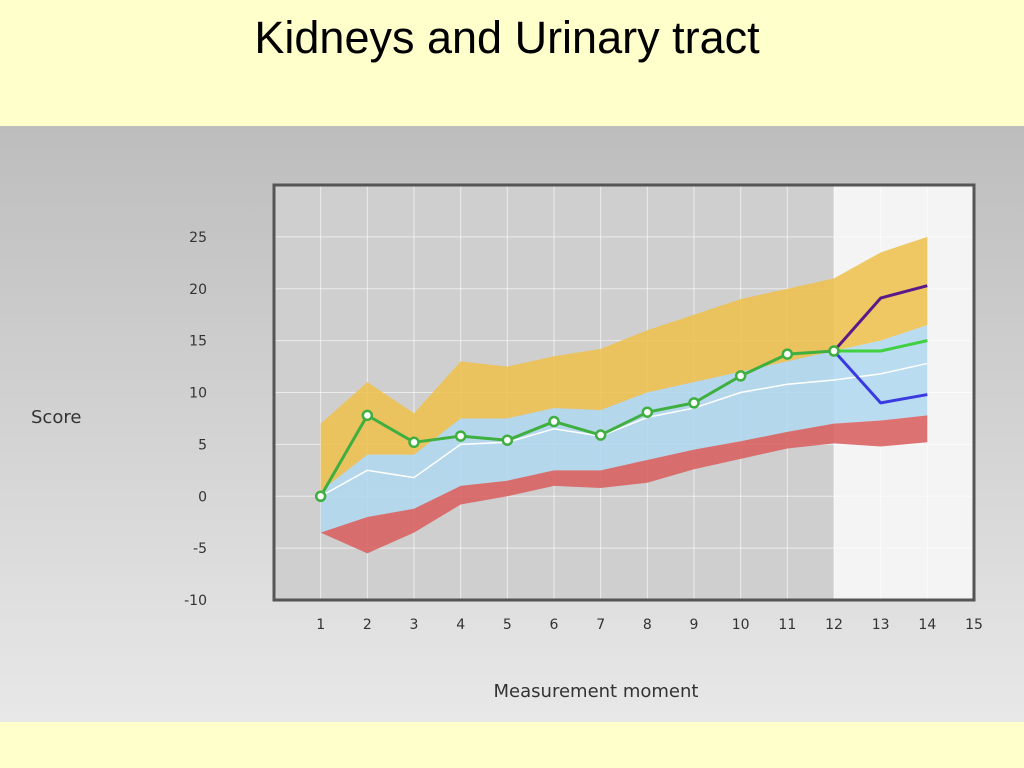 This screenshot has height=768, width=1024. What do you see at coordinates (834, 625) in the screenshot?
I see `x-tick-label: 12` at bounding box center [834, 625].